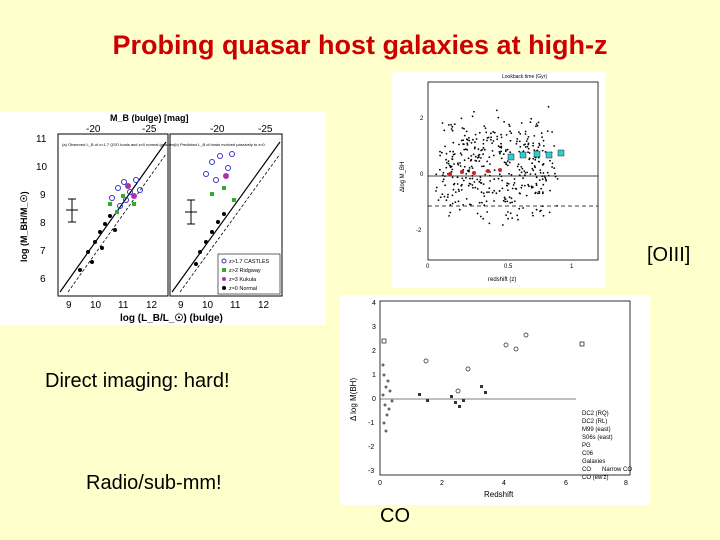 Image resolution: width=720 pixels, height=540 pixels. Describe the element at coordinates (374, 399) in the screenshot. I see `y-tick: 0` at that location.